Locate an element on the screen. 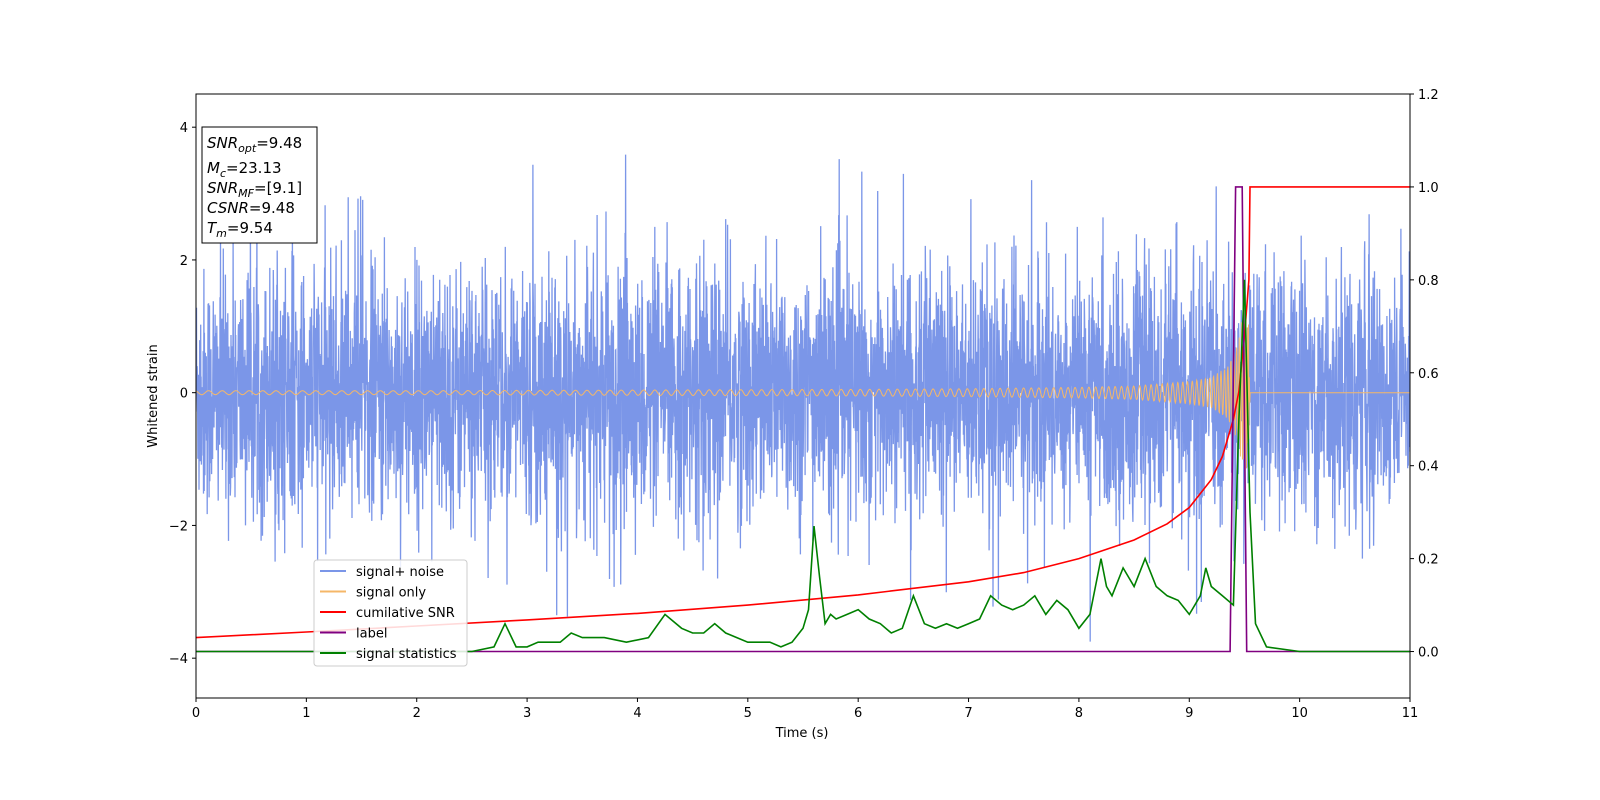  x-tick-label: 7 is located at coordinates (968, 713).